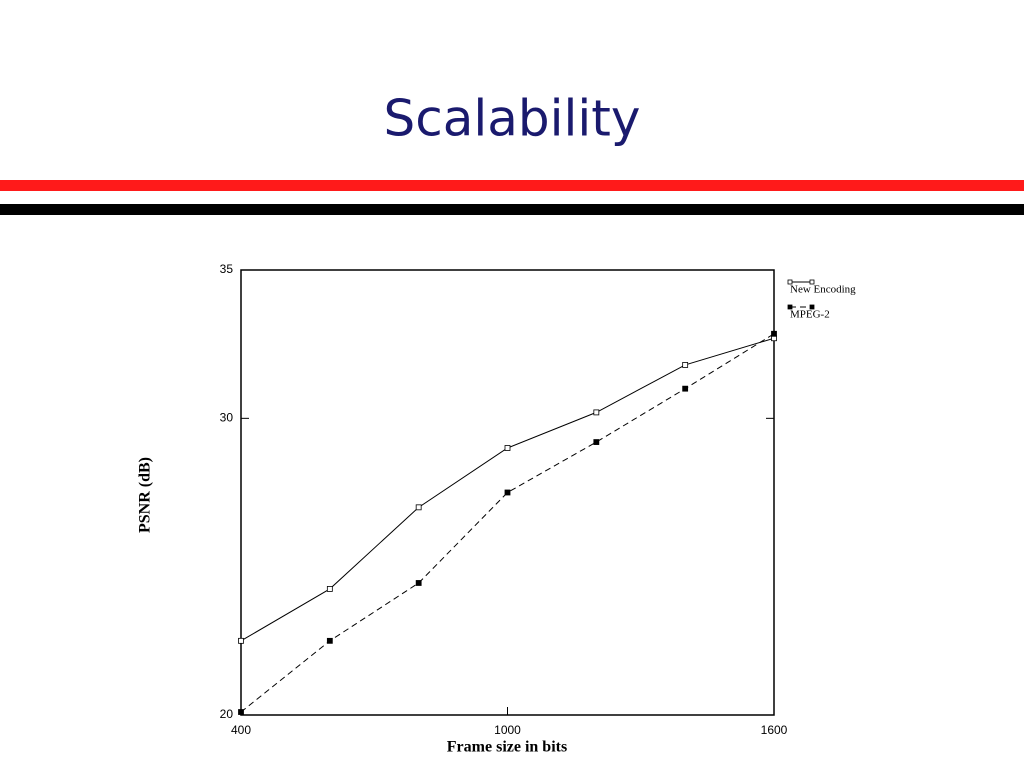 This screenshot has height=772, width=1024. Describe the element at coordinates (227, 714) in the screenshot. I see `y-tick-label: 20` at that location.